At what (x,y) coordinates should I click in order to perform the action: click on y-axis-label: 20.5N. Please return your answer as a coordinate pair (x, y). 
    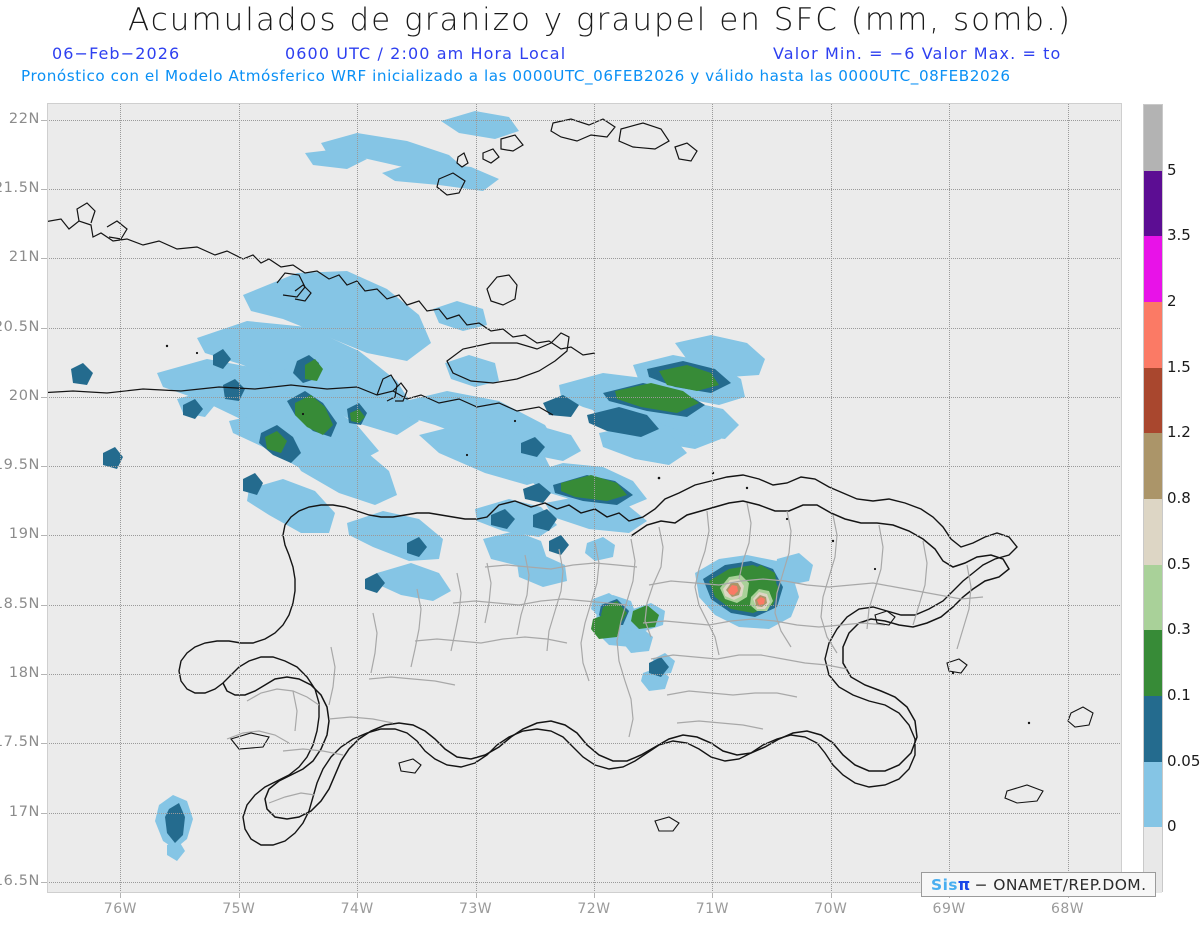
    Looking at the image, I should click on (20, 326).